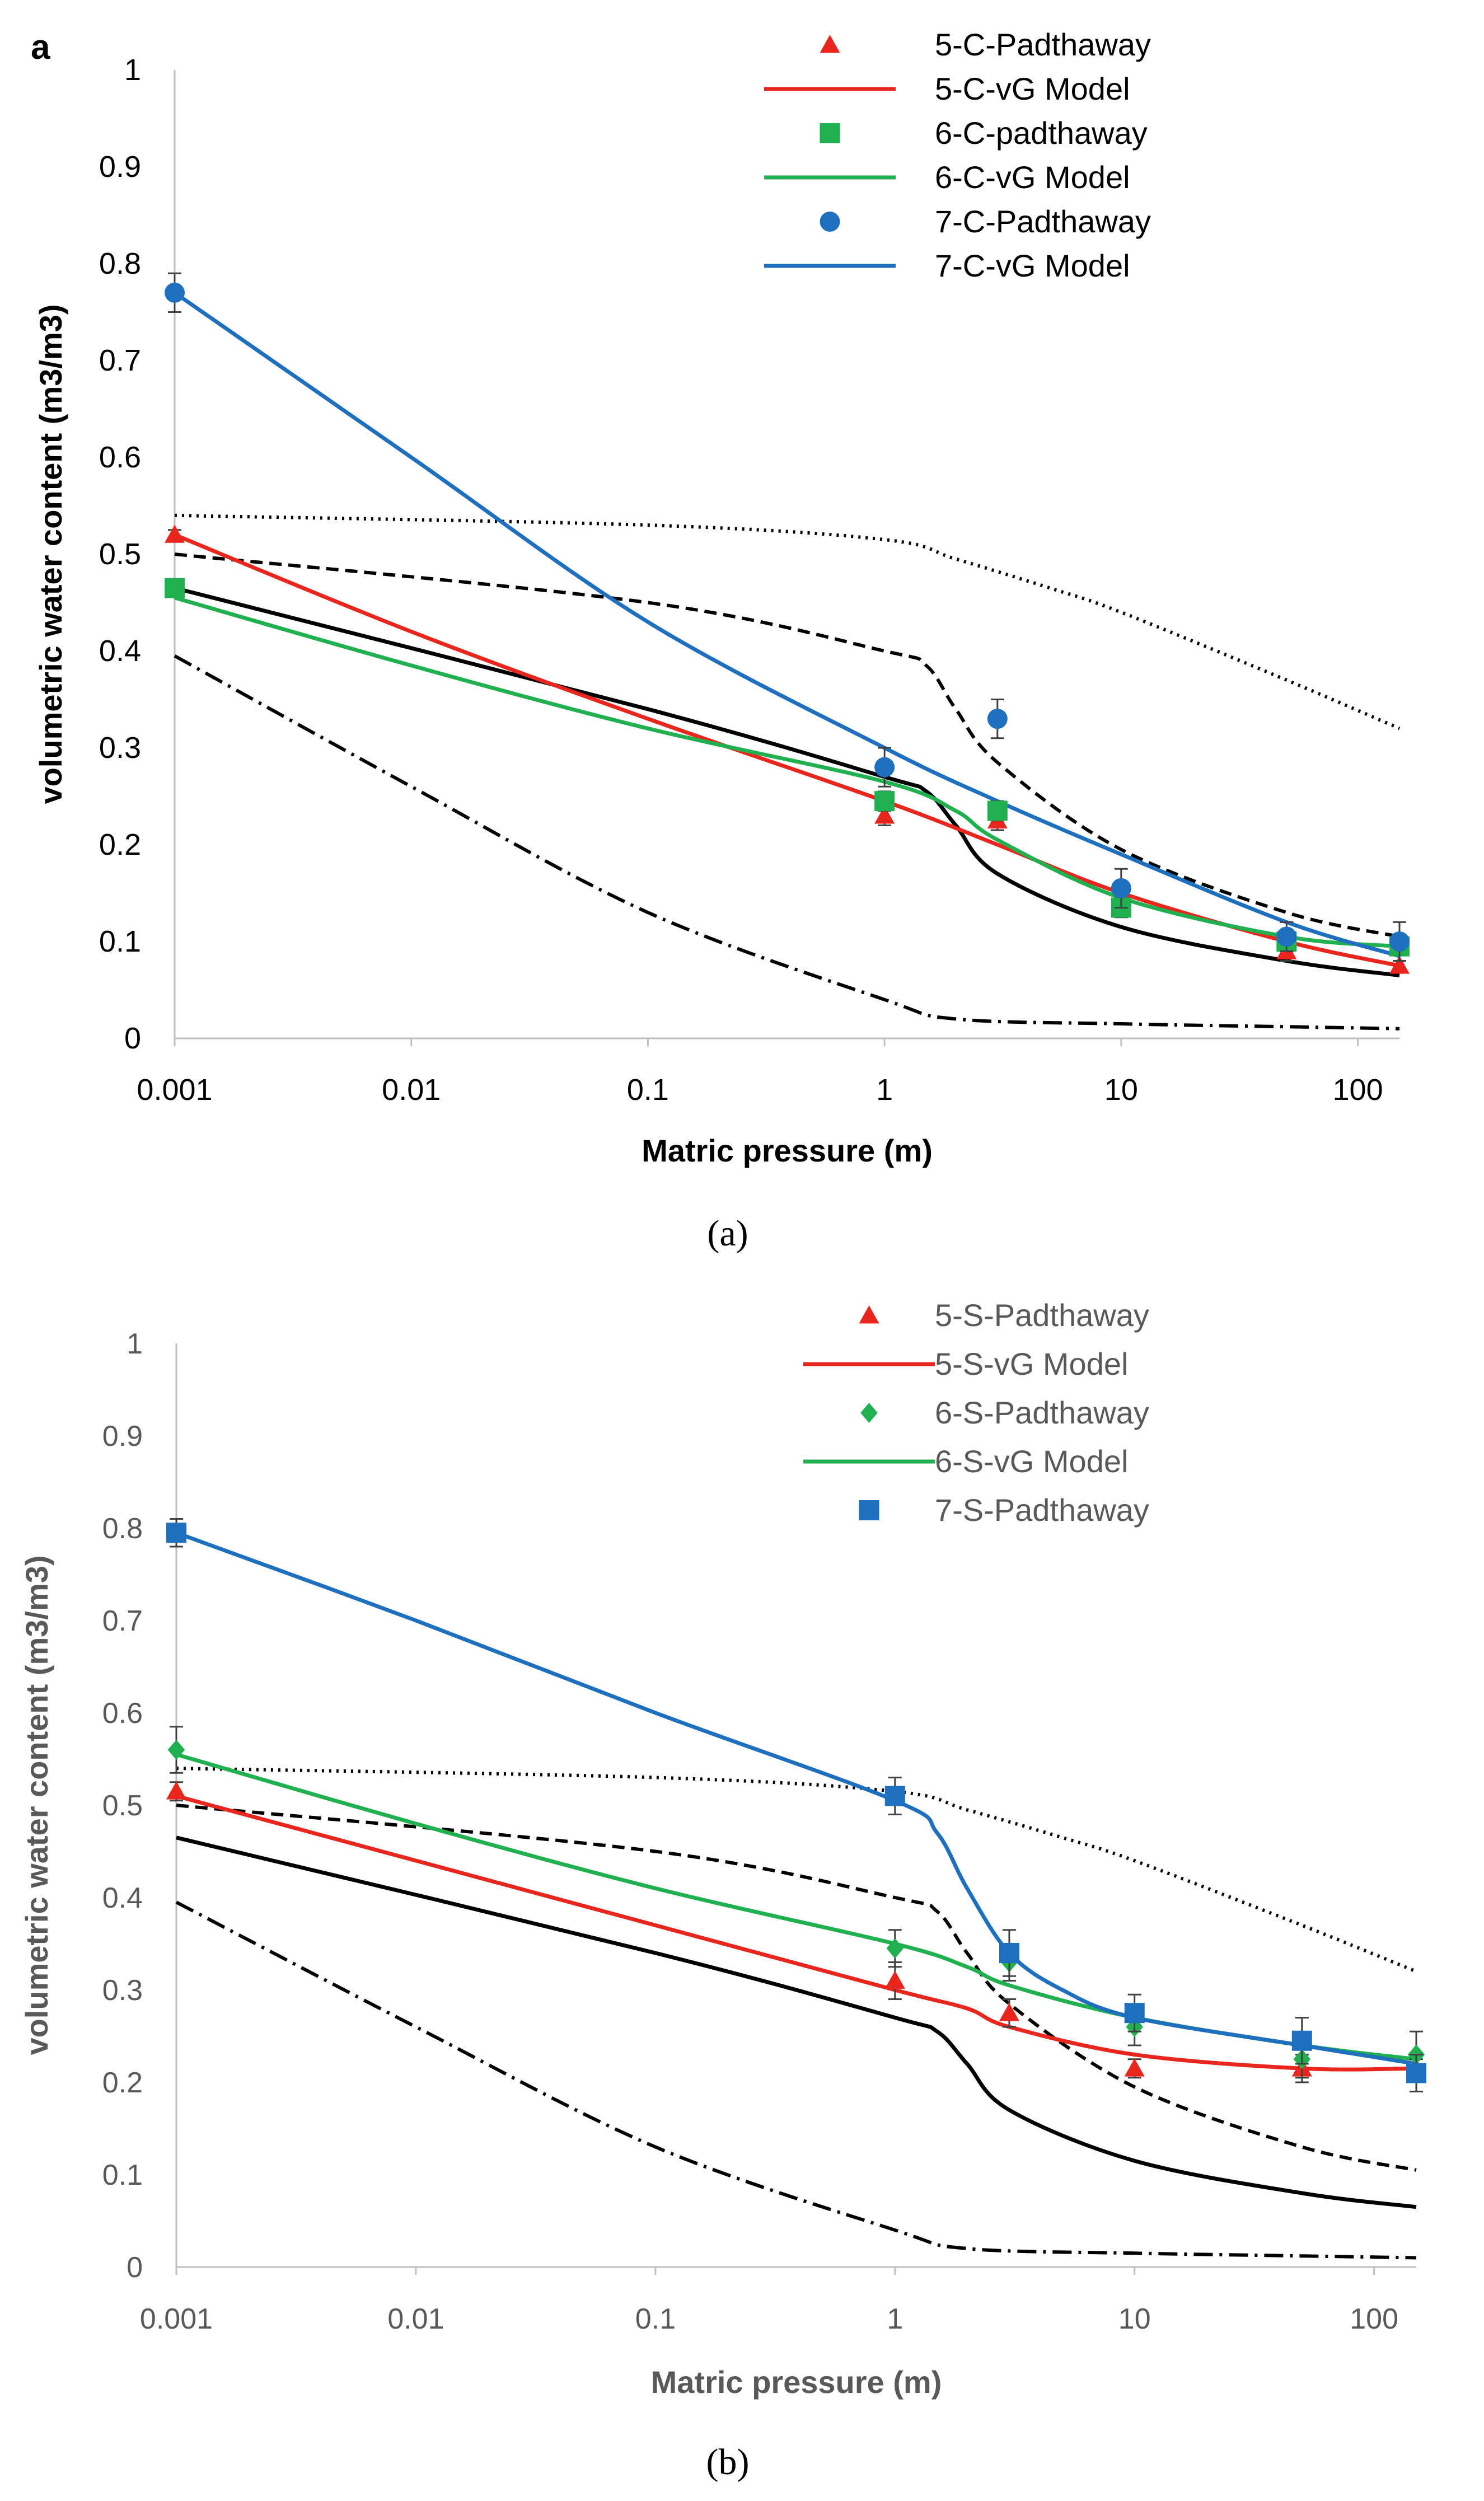 Image resolution: width=1484 pixels, height=2501 pixels. Describe the element at coordinates (1032, 177) in the screenshot. I see `legend-label: 6-C-vG Model` at that location.